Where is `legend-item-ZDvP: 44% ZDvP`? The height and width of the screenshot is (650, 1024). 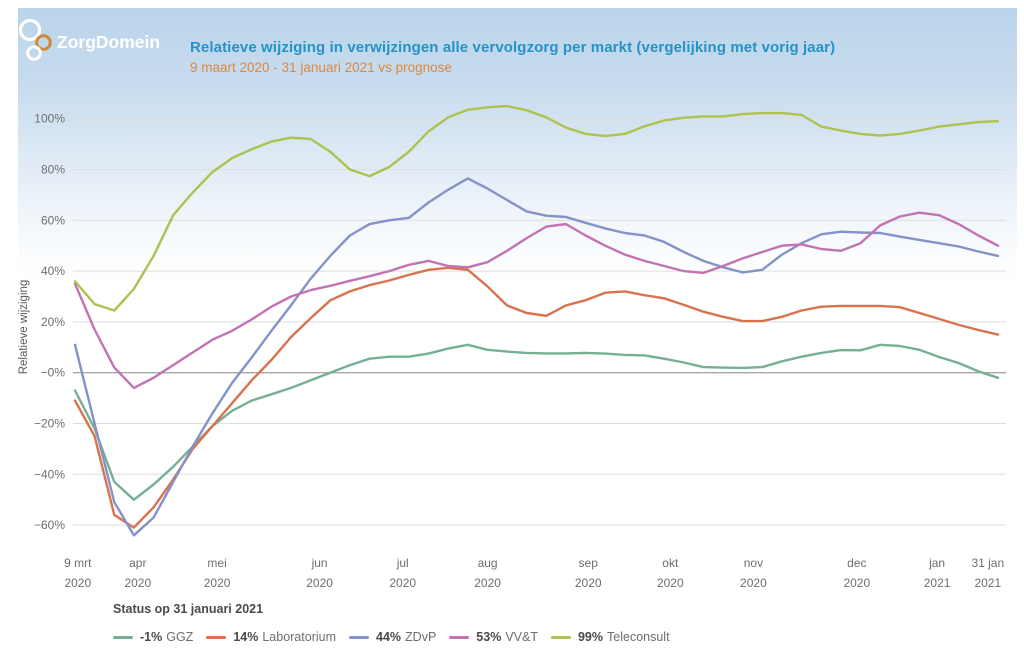
legend-item-ZDvP: 44% ZDvP is located at coordinates (392, 637).